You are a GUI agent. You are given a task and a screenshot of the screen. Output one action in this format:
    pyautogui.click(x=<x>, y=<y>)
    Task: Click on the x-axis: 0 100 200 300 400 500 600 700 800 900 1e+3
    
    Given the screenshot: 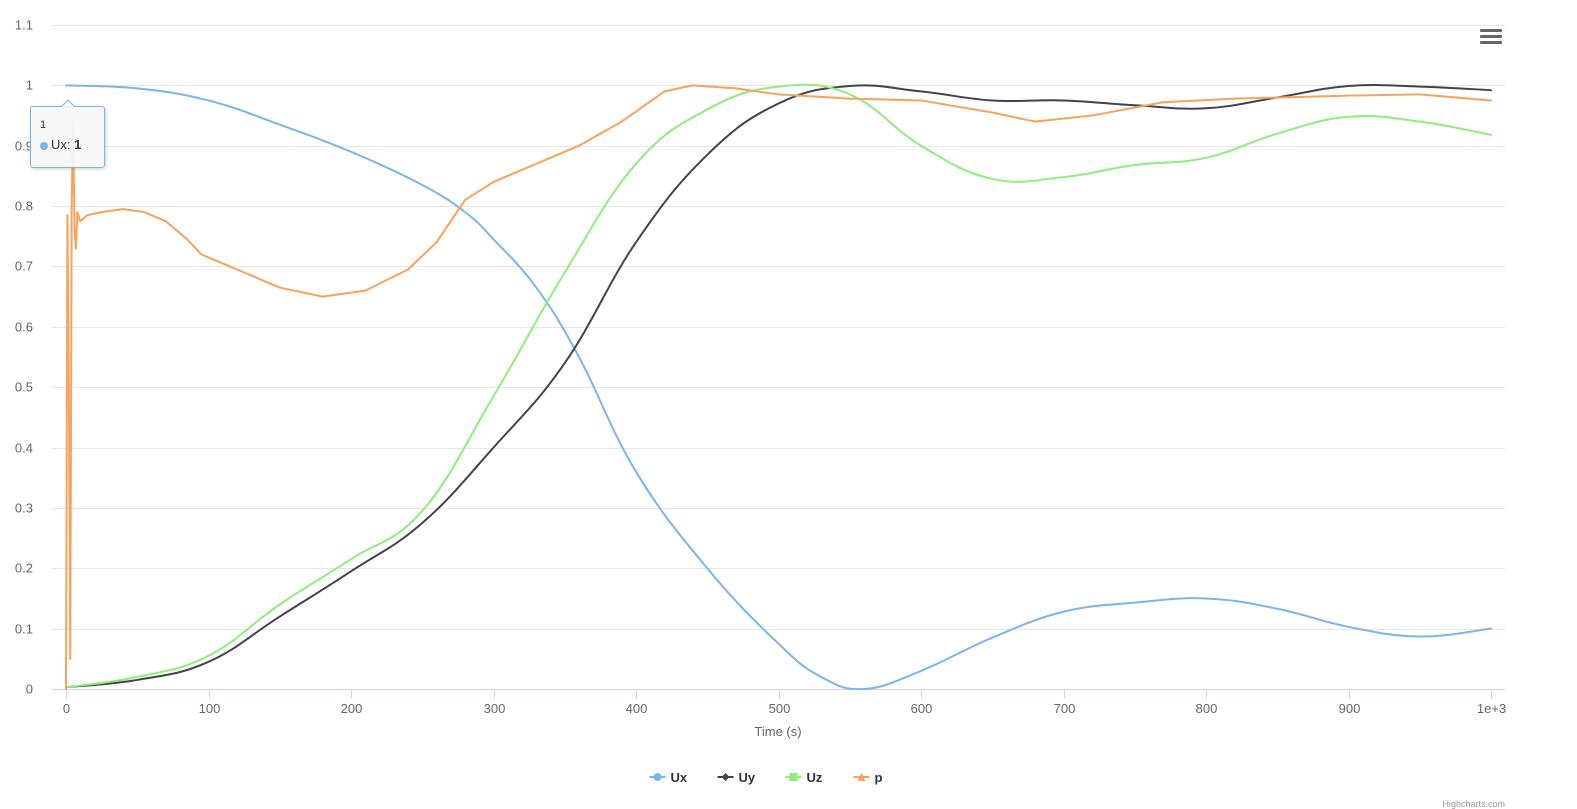 What is the action you would take?
    pyautogui.click(x=779, y=702)
    